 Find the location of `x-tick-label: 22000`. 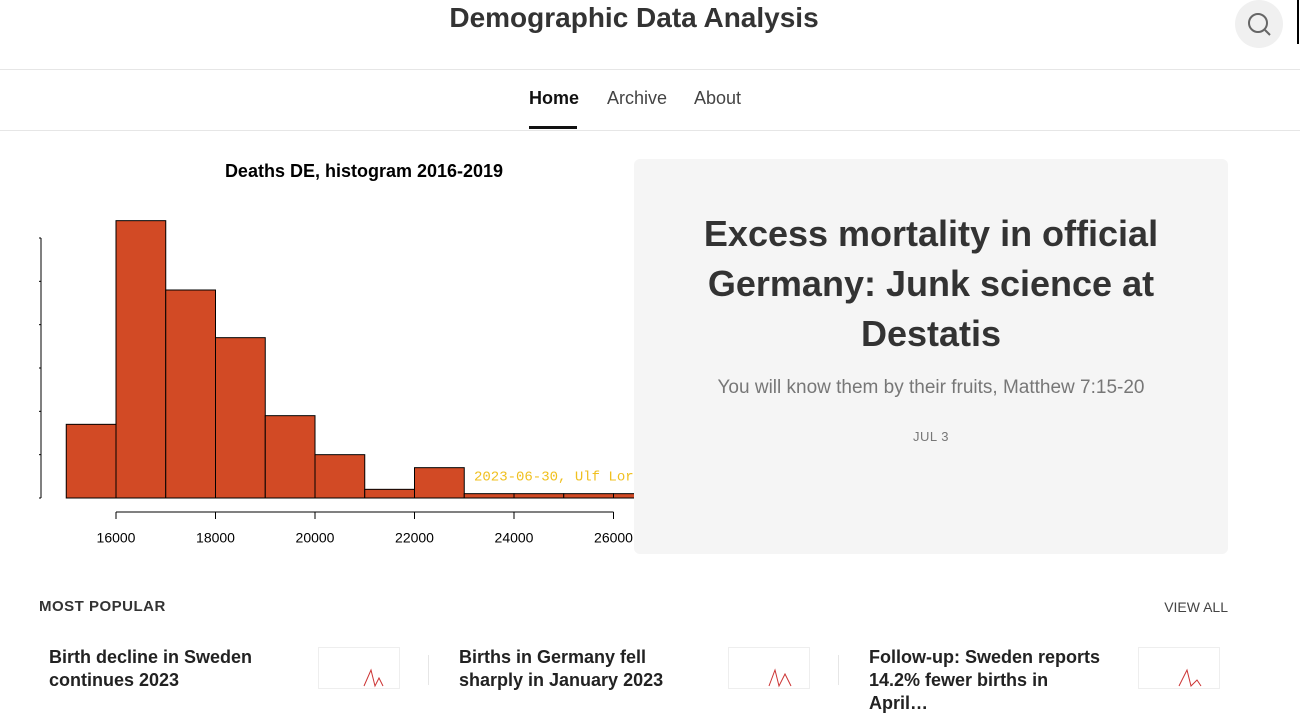

x-tick-label: 22000 is located at coordinates (414, 538).